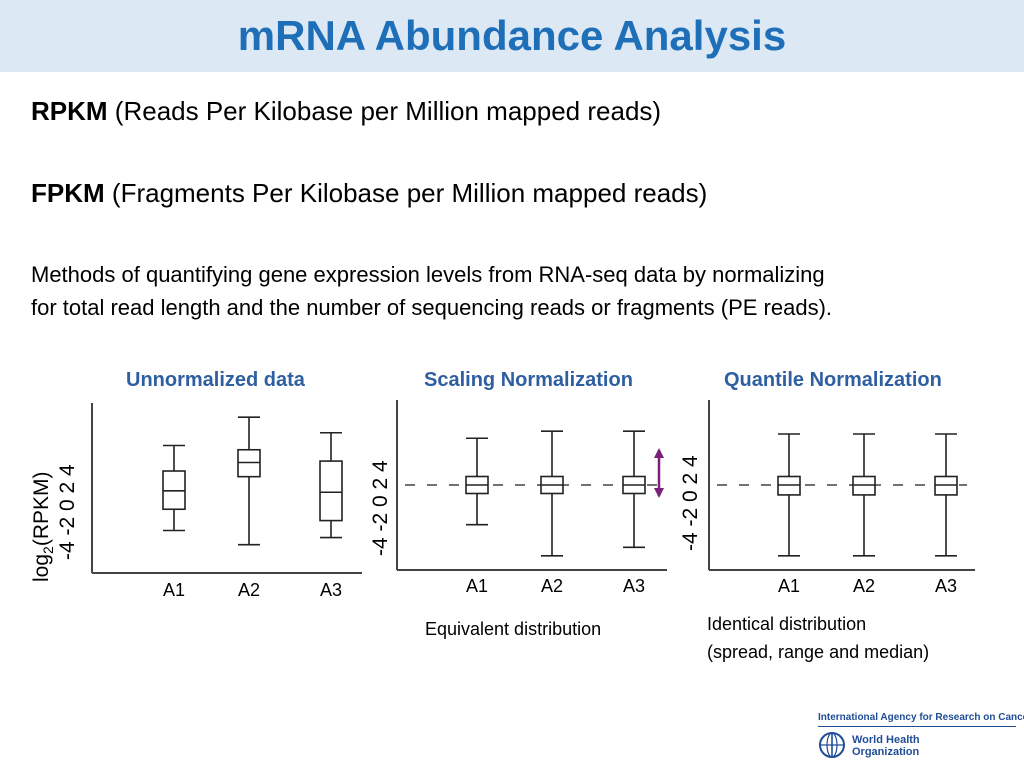 This screenshot has height=768, width=1024. What do you see at coordinates (68, 193) in the screenshot?
I see `term-fpkm: FPKM` at bounding box center [68, 193].